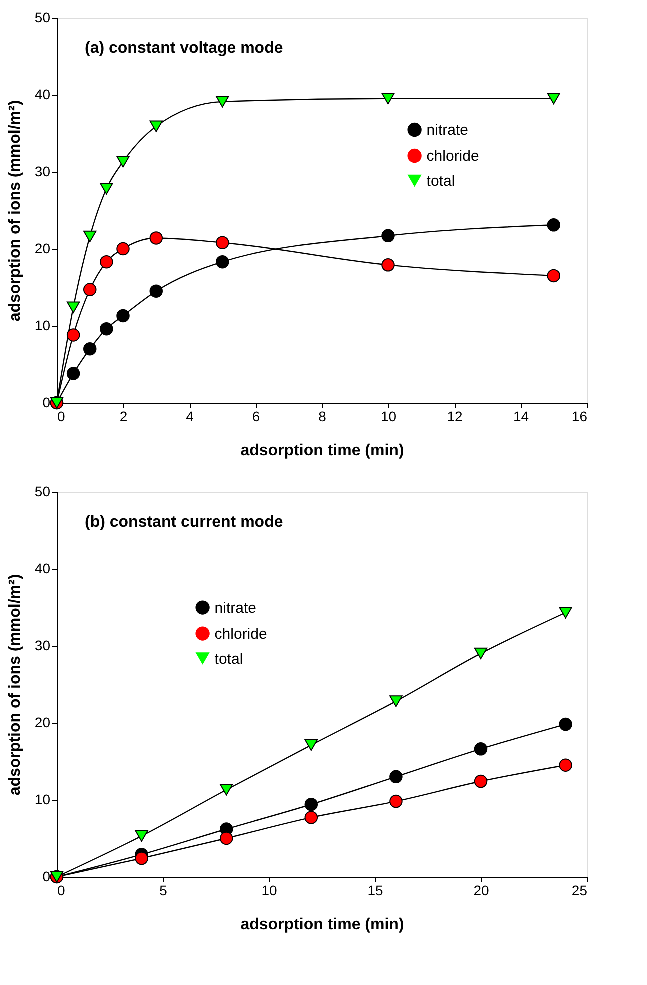  Describe the element at coordinates (455, 416) in the screenshot. I see `x-tick-label: 12` at that location.